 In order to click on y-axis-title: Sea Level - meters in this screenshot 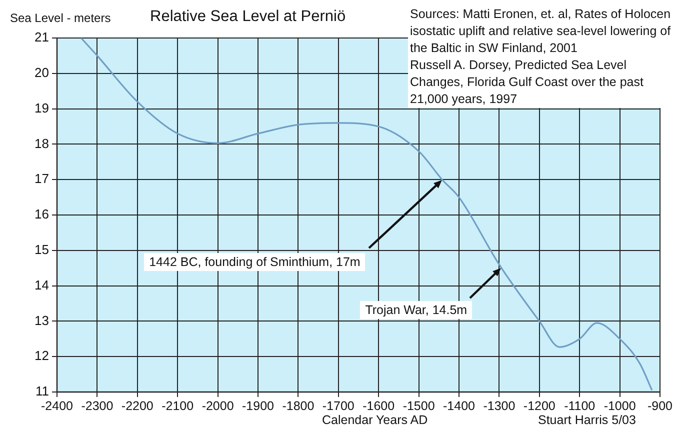, I will do `click(60, 18)`.